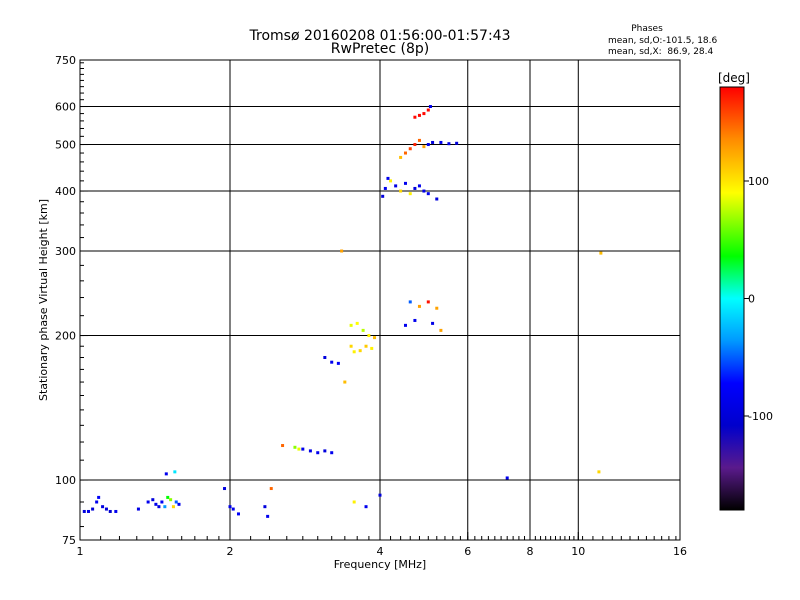 The width and height of the screenshot is (800, 600). What do you see at coordinates (69, 540) in the screenshot?
I see `y-tick-label: 75` at bounding box center [69, 540].